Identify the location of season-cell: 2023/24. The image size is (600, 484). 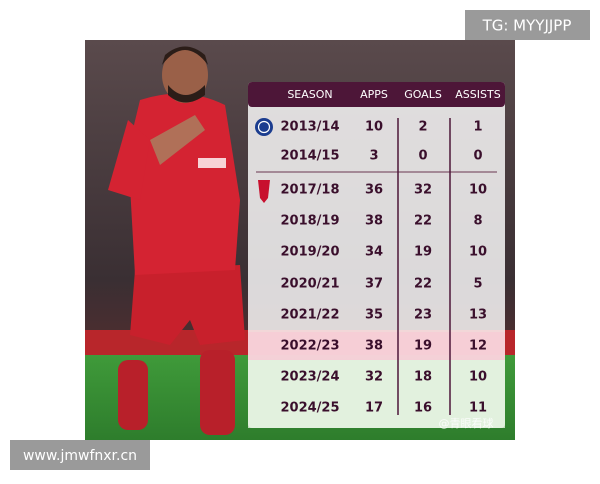
(309, 377).